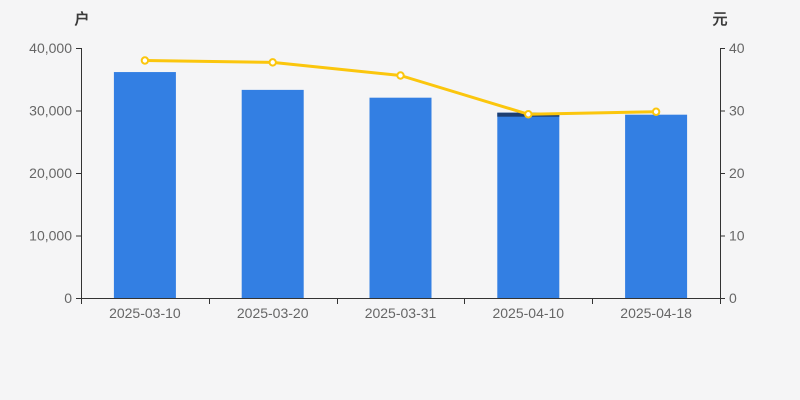 The image size is (800, 400). I want to click on y-axis-left-tick-label: 0, so click(68, 298).